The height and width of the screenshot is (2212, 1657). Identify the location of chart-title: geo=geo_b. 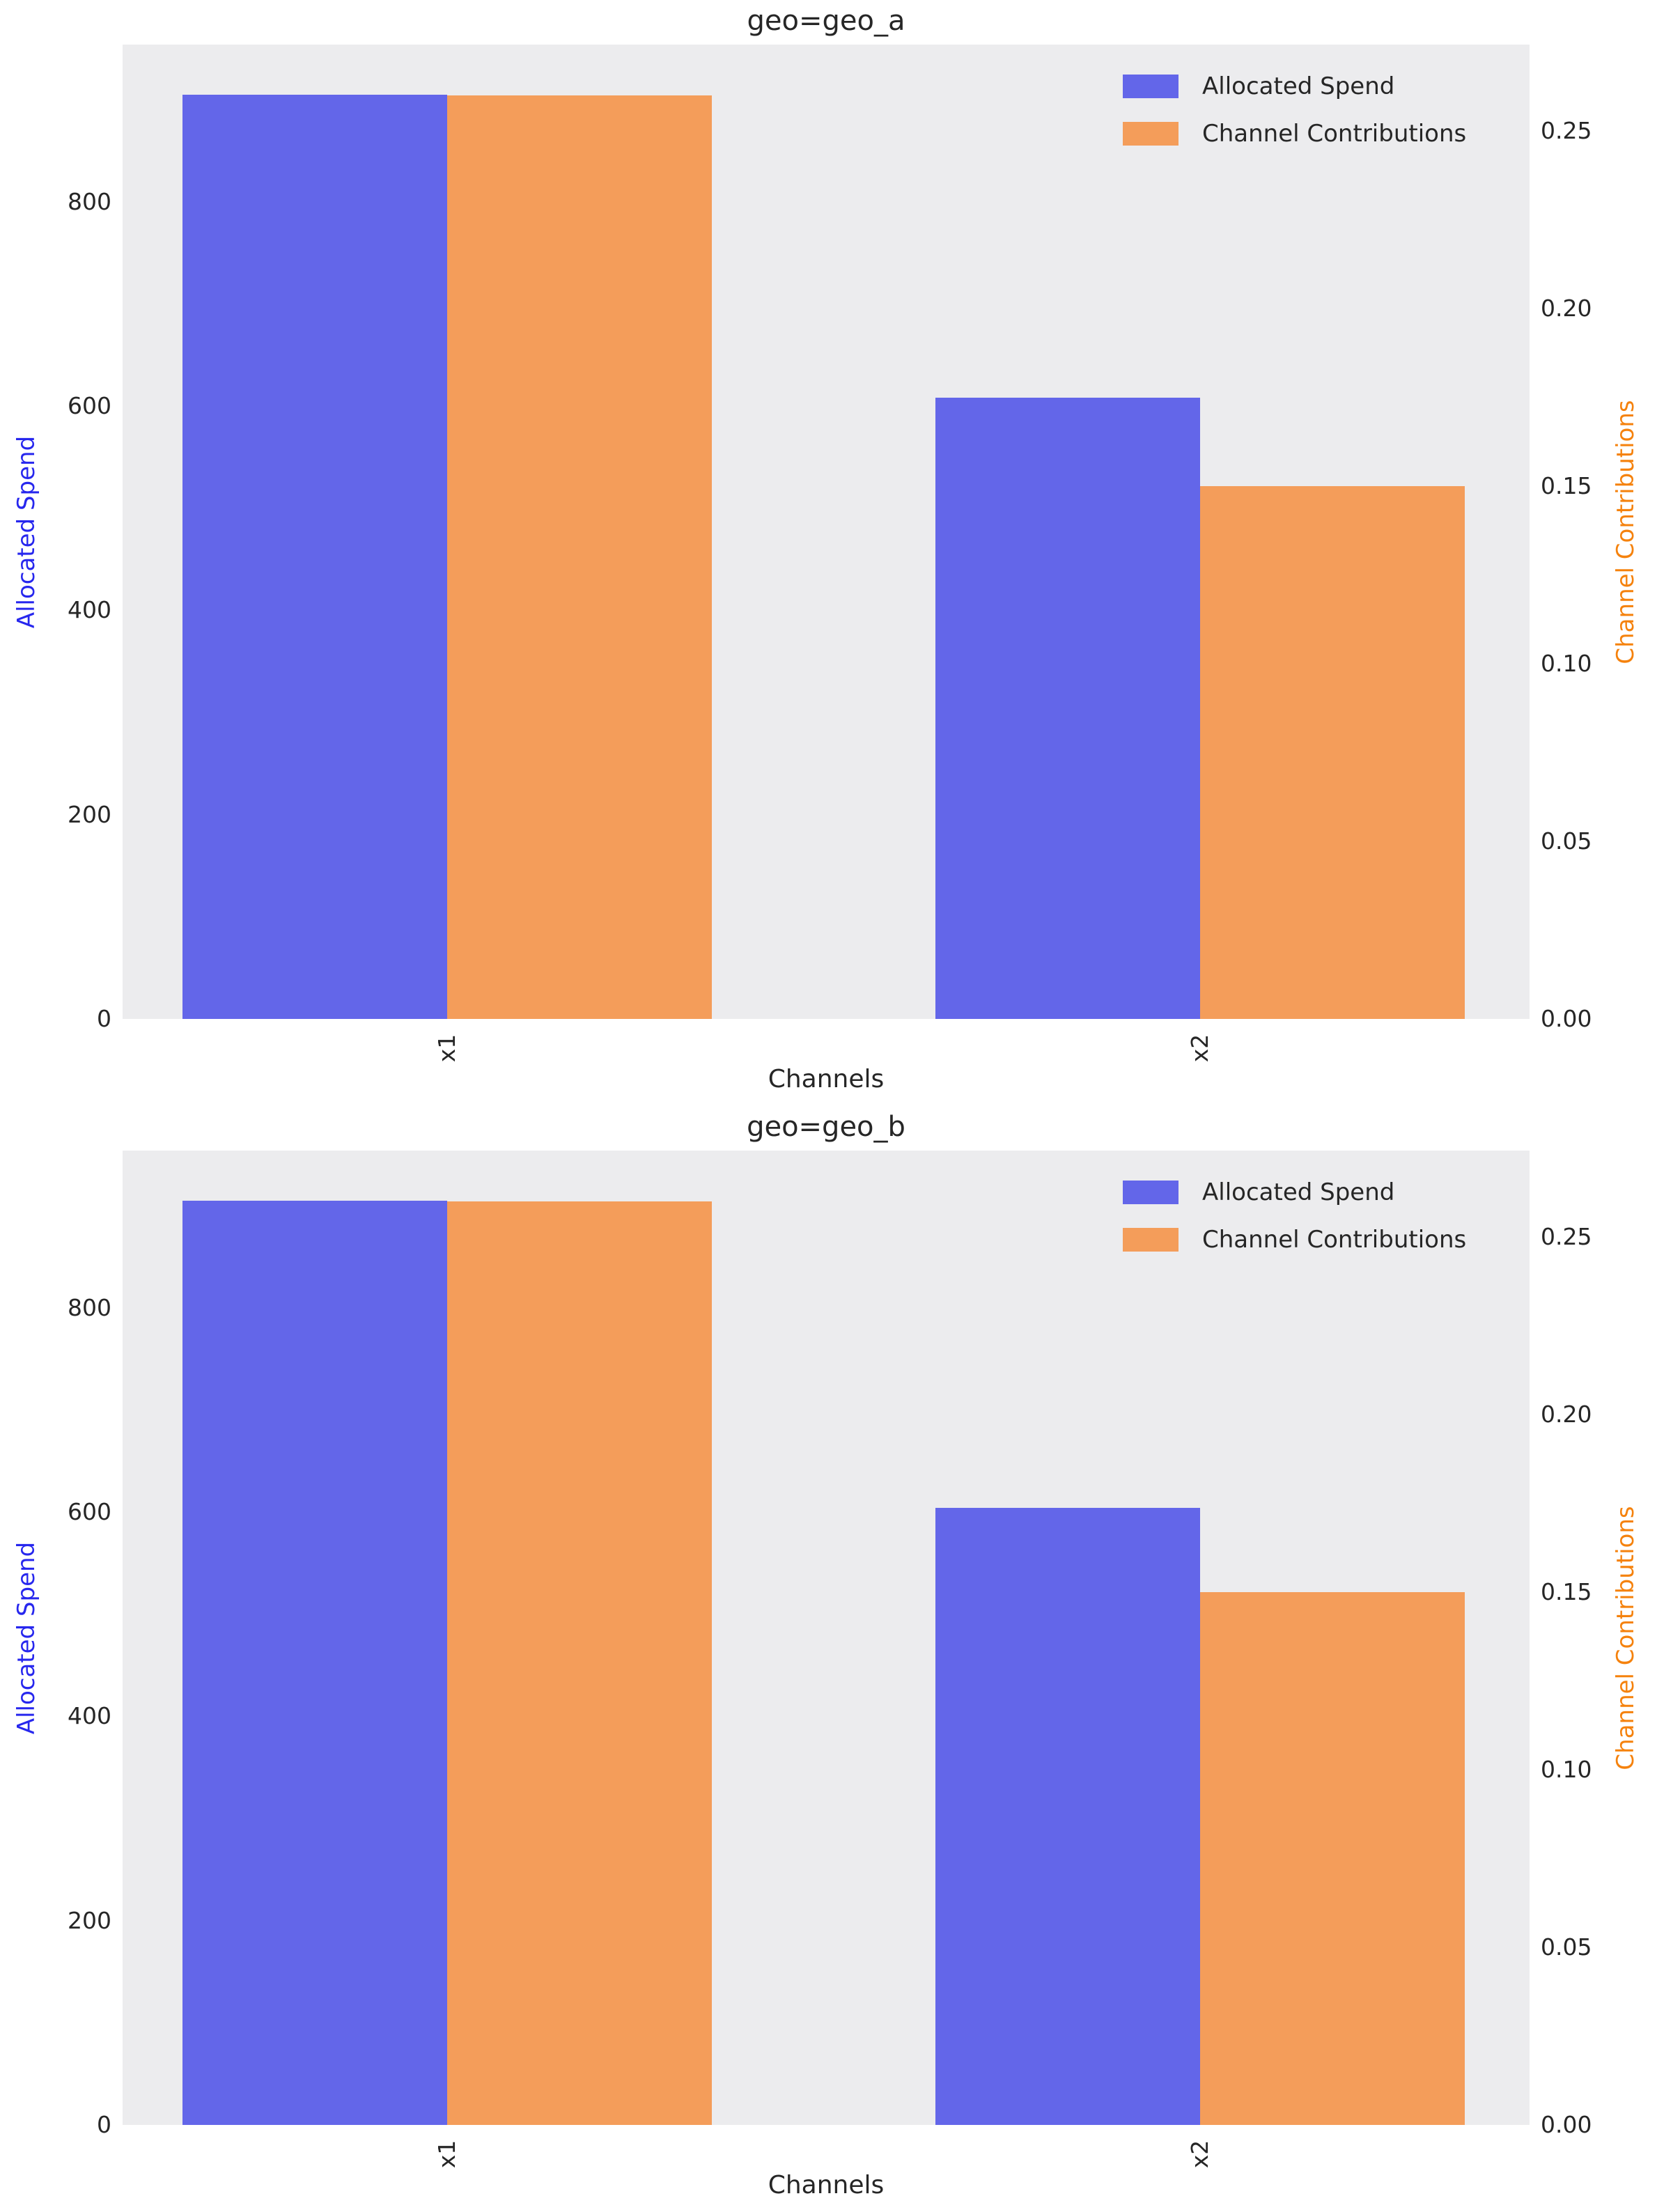
(826, 1127).